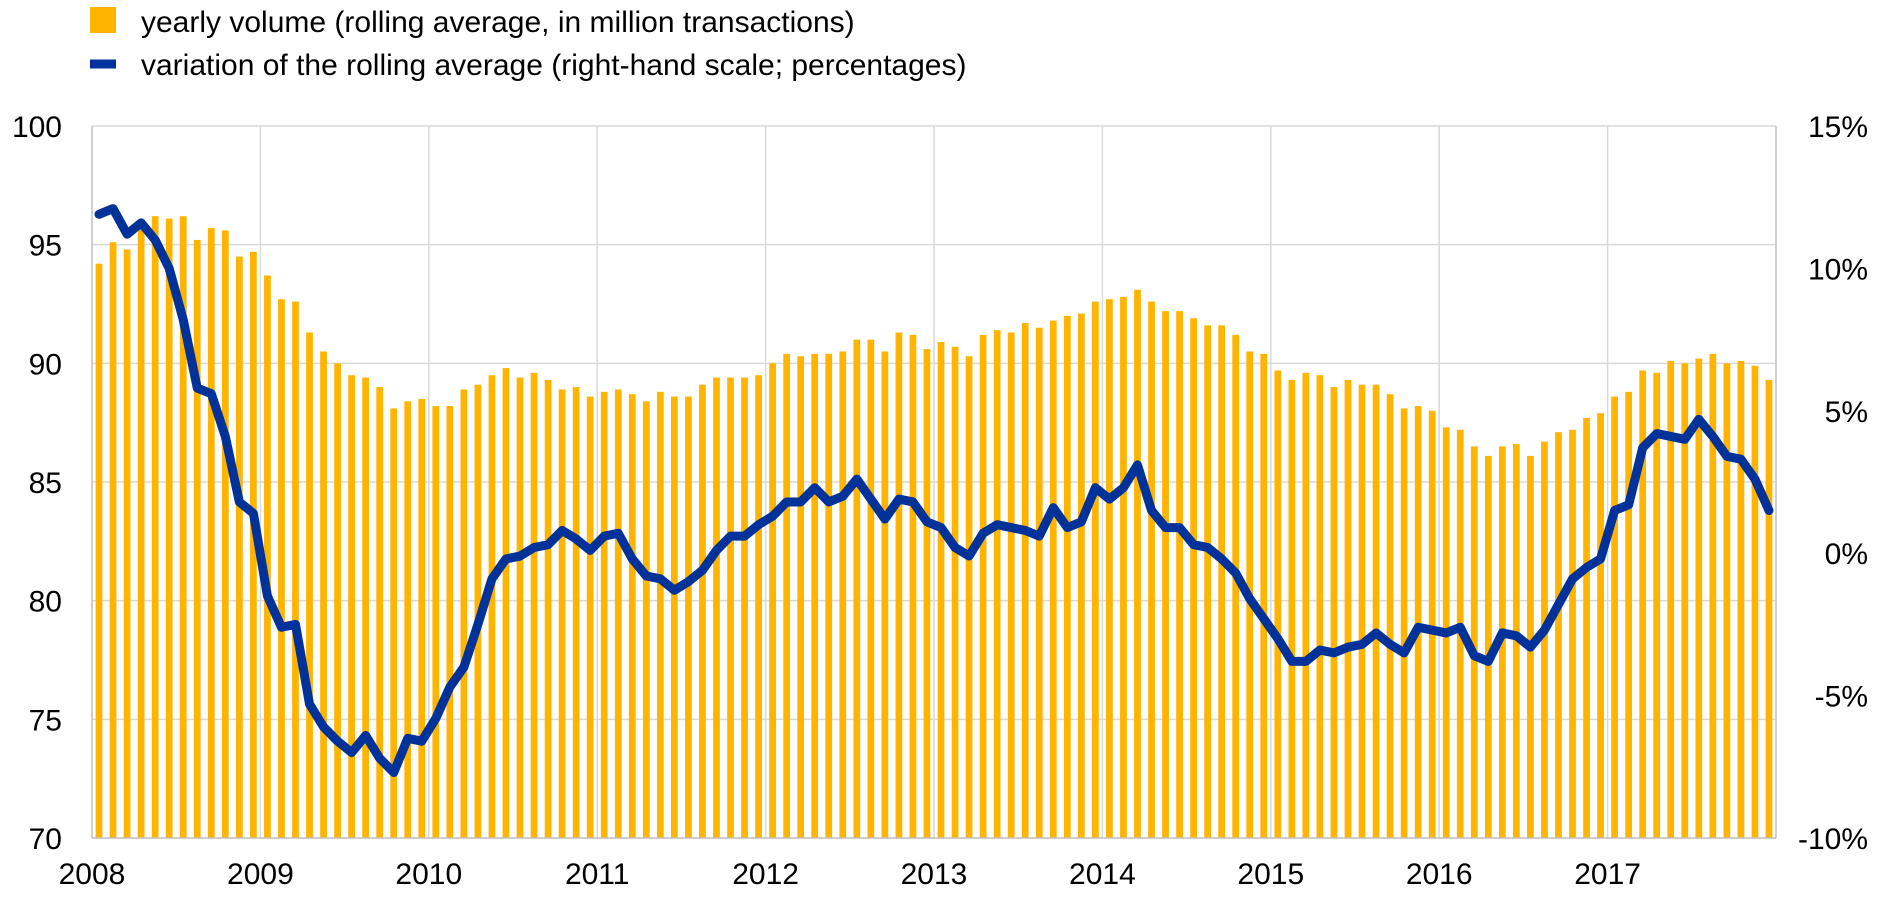 The width and height of the screenshot is (1890, 898). I want to click on left-axis-ticks: 100 95 90 85 80 75 70, so click(37, 483).